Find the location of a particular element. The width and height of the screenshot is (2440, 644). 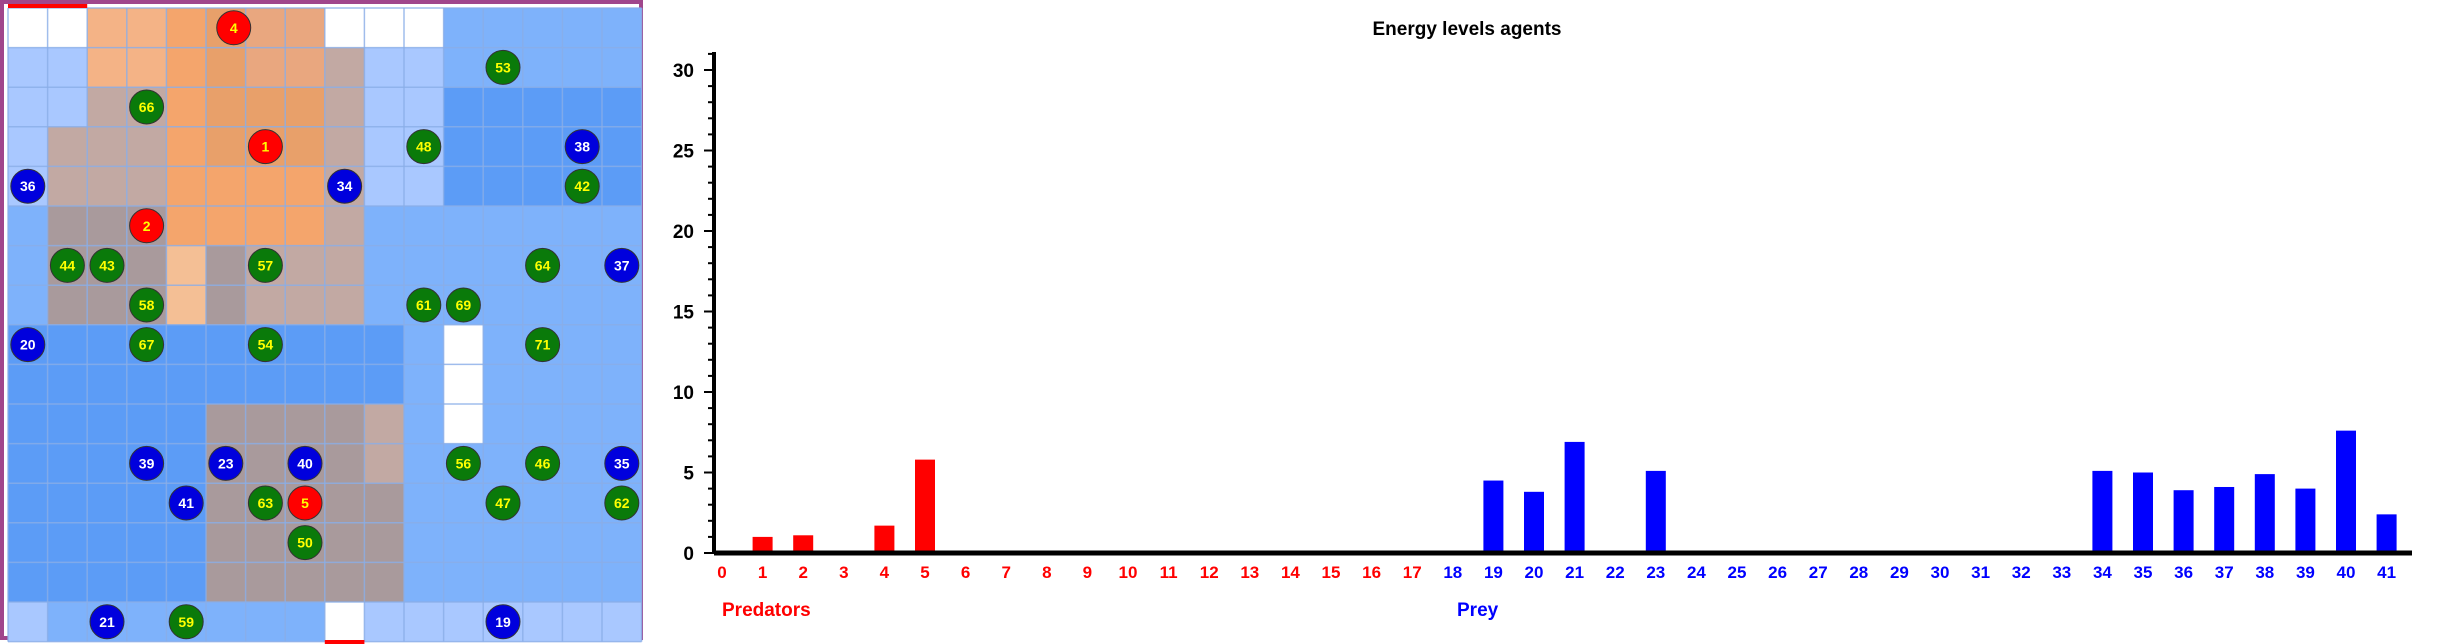

agent-label: 35 is located at coordinates (622, 463).